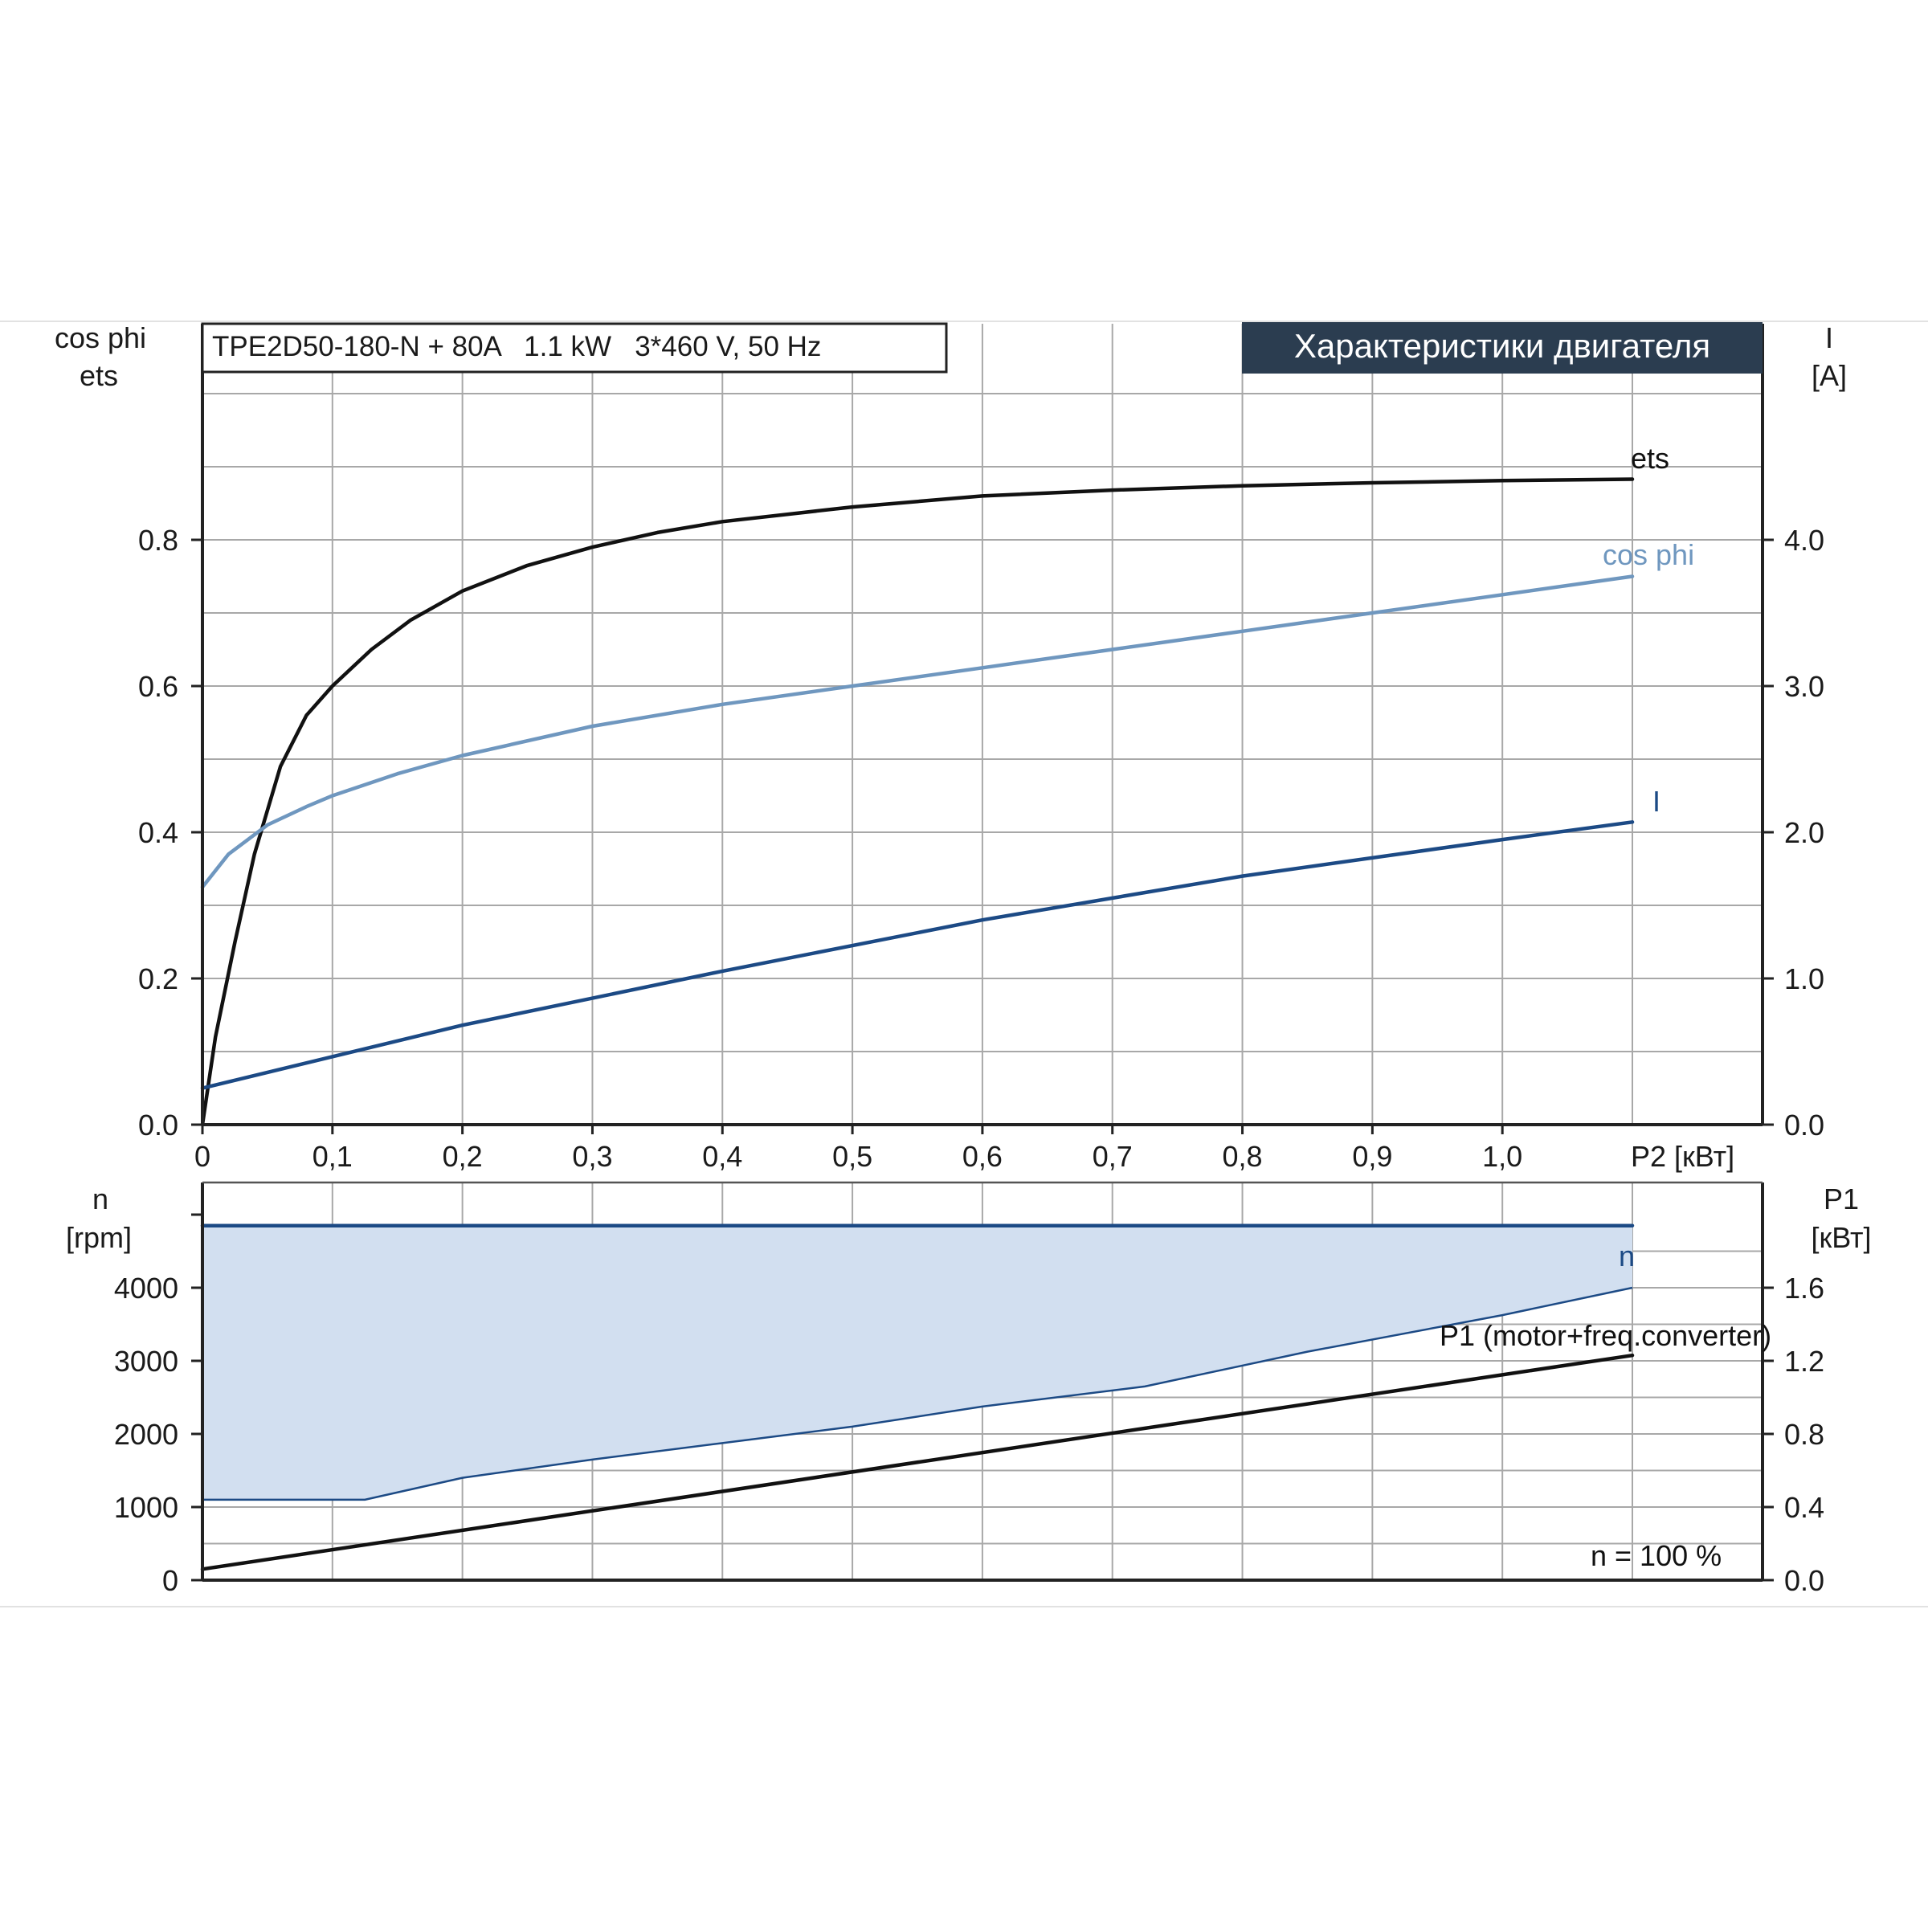 This screenshot has height=1932, width=1928. I want to click on x-tick-label: 0,5, so click(852, 1156).